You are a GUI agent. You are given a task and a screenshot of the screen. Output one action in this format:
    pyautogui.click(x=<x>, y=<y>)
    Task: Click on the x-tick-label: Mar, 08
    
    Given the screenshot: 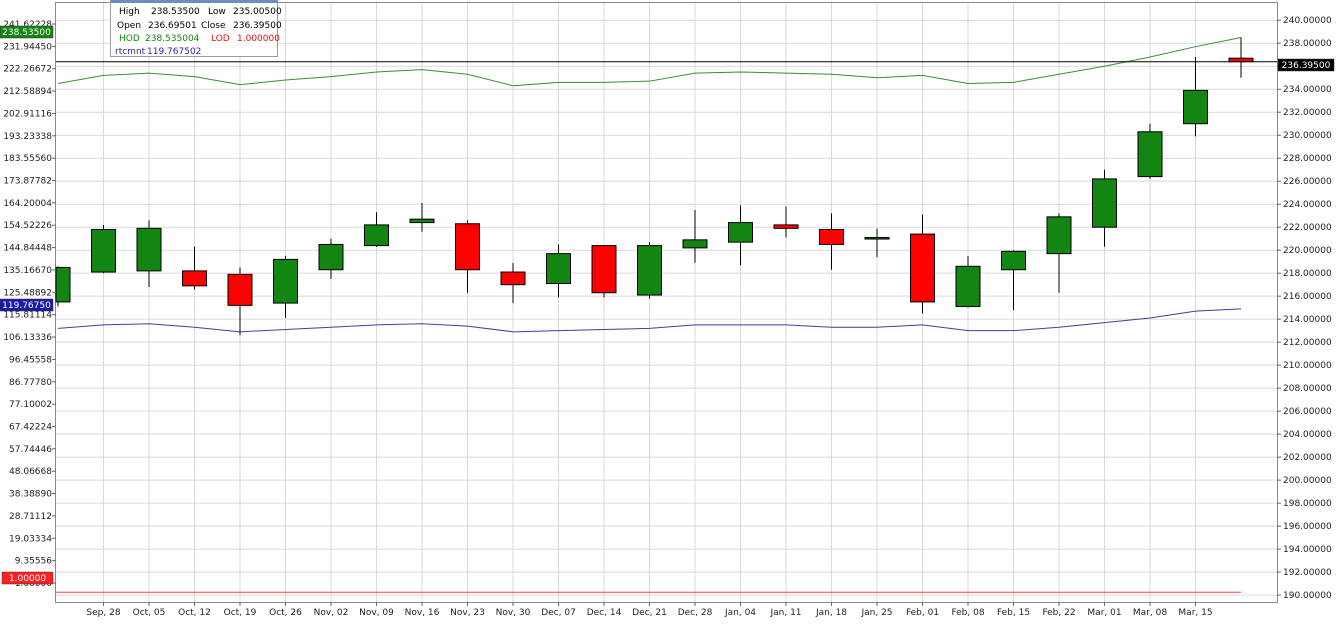 What is the action you would take?
    pyautogui.click(x=1150, y=613)
    